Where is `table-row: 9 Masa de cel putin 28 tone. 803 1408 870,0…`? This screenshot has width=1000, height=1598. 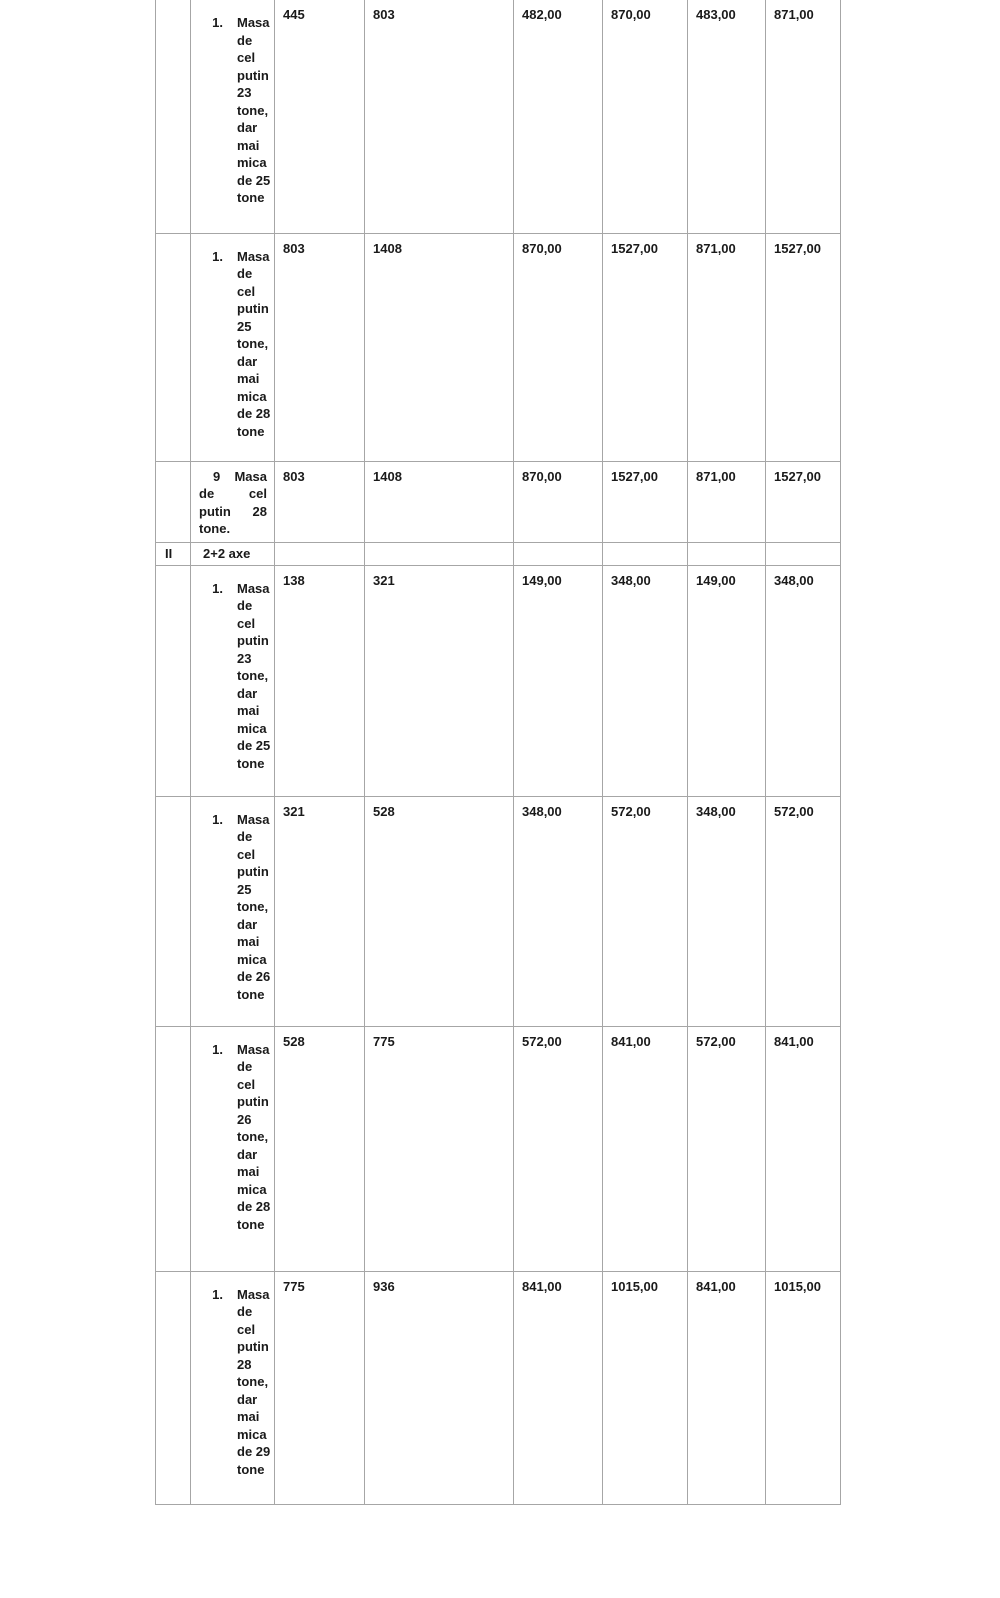 table-row: 9 Masa de cel putin 28 tone. 803 1408 870,0… is located at coordinates (498, 501).